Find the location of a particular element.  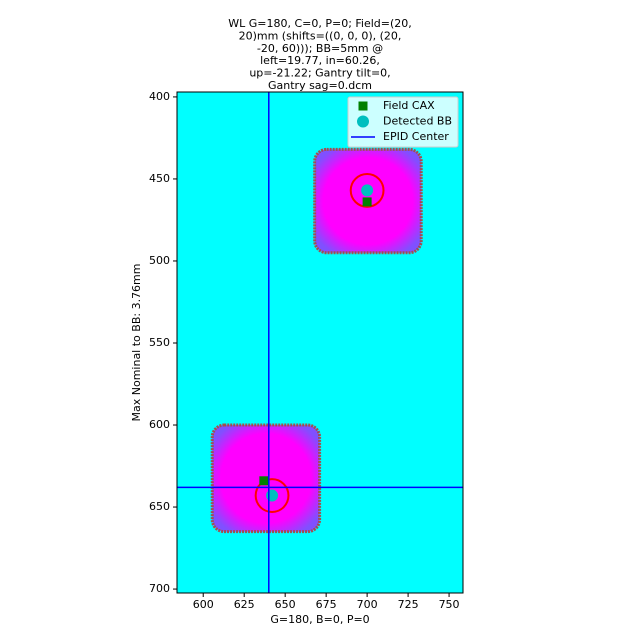

chart-title: left=19.77, in=60.26, is located at coordinates (320, 60).